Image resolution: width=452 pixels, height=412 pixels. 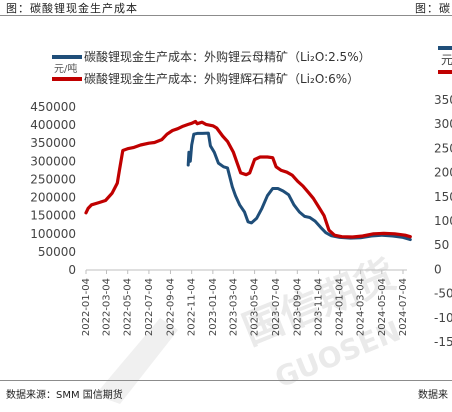 I want to click on x-tick-label: 2023-09-04, so click(x=297, y=307).